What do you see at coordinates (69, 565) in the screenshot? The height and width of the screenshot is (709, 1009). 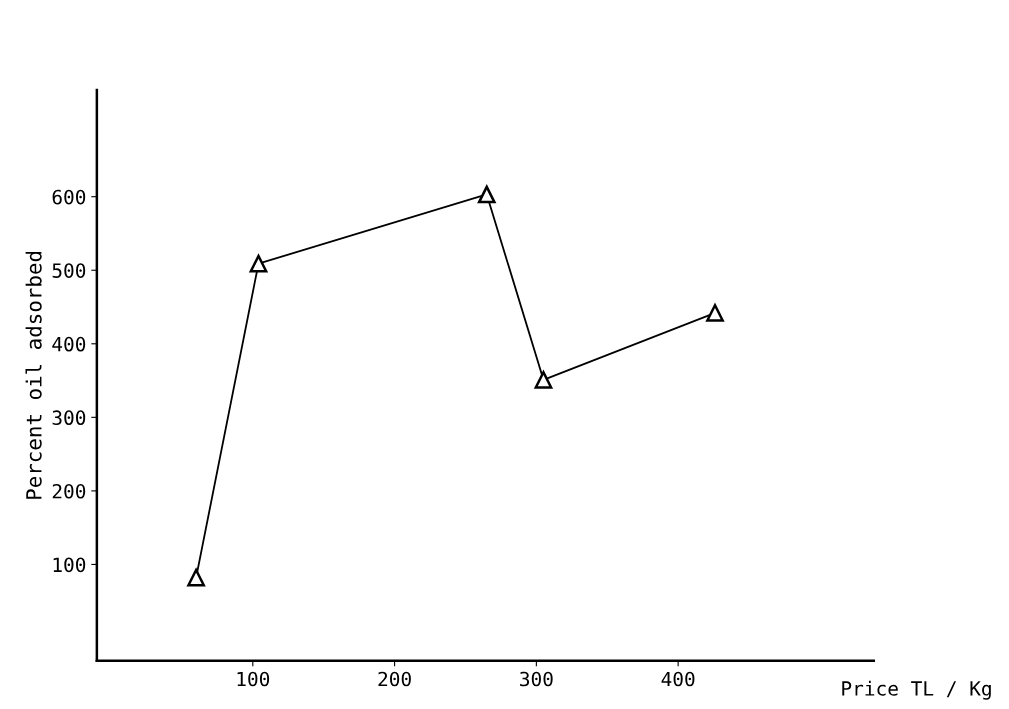 I see `y-tick-label: 100` at bounding box center [69, 565].